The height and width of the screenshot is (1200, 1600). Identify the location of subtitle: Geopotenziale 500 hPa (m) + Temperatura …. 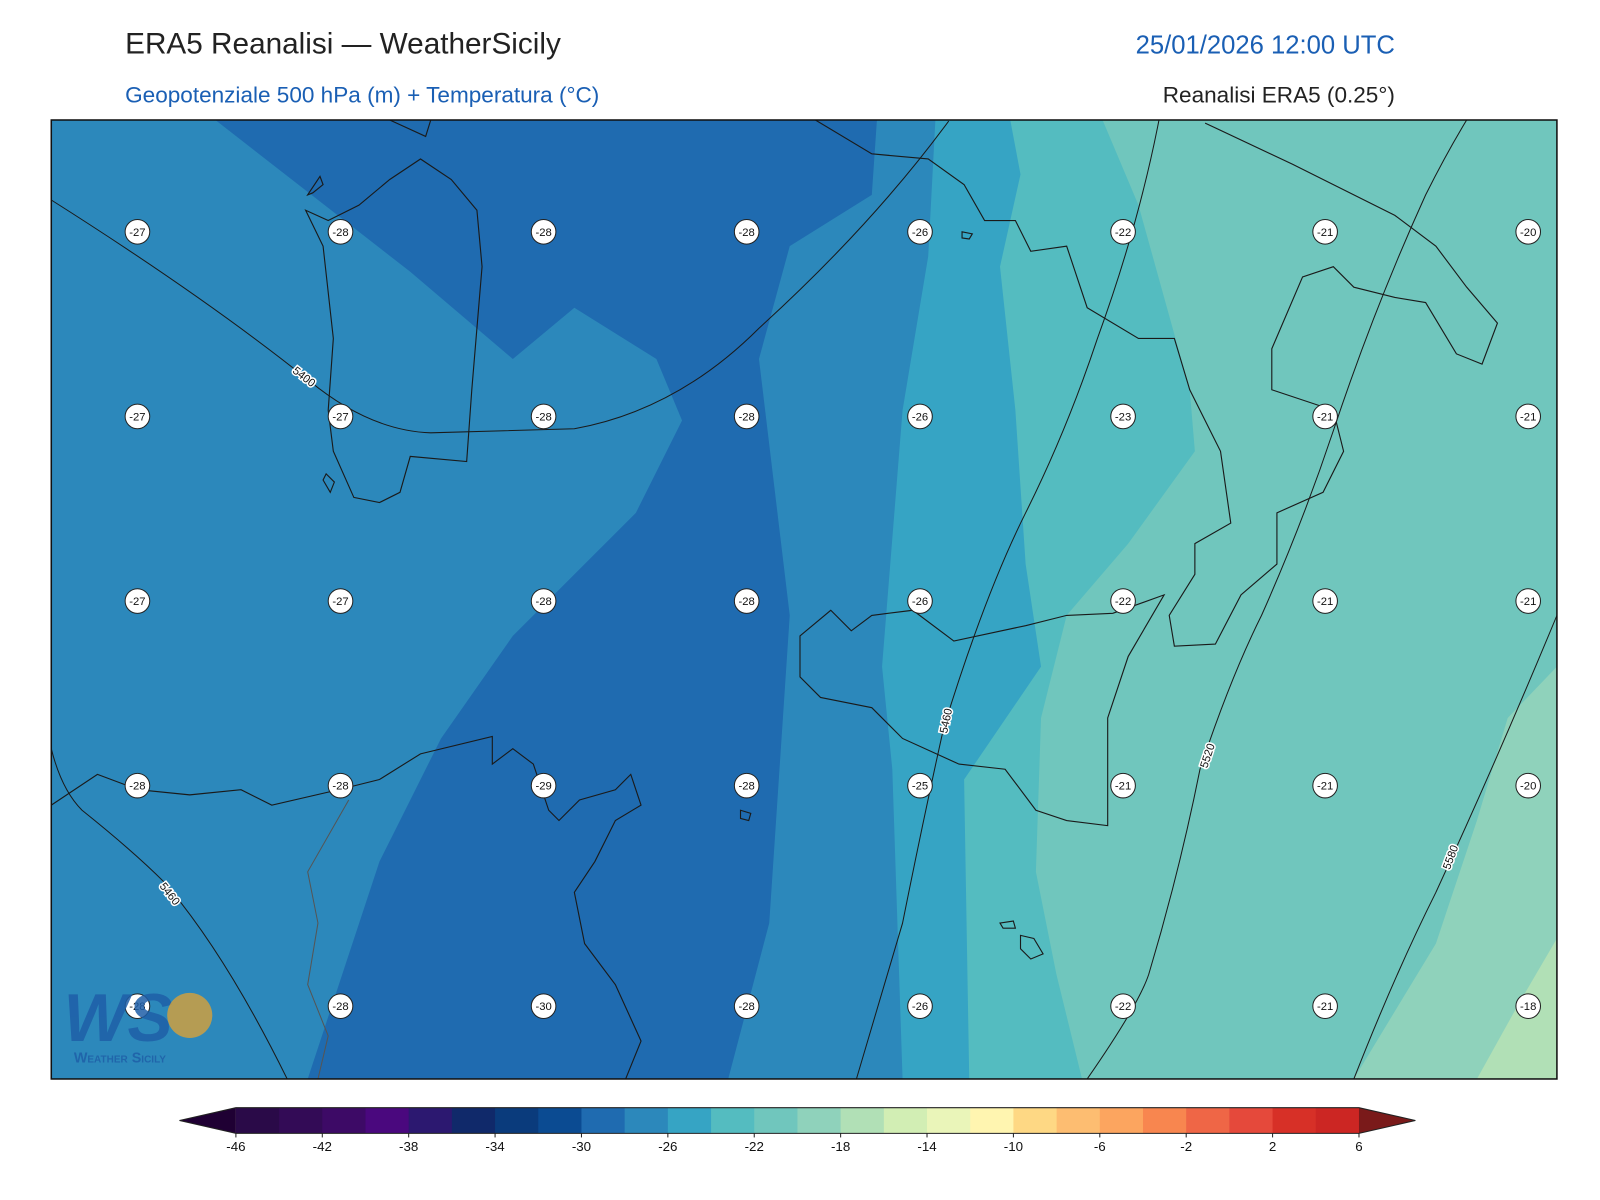
(362, 95).